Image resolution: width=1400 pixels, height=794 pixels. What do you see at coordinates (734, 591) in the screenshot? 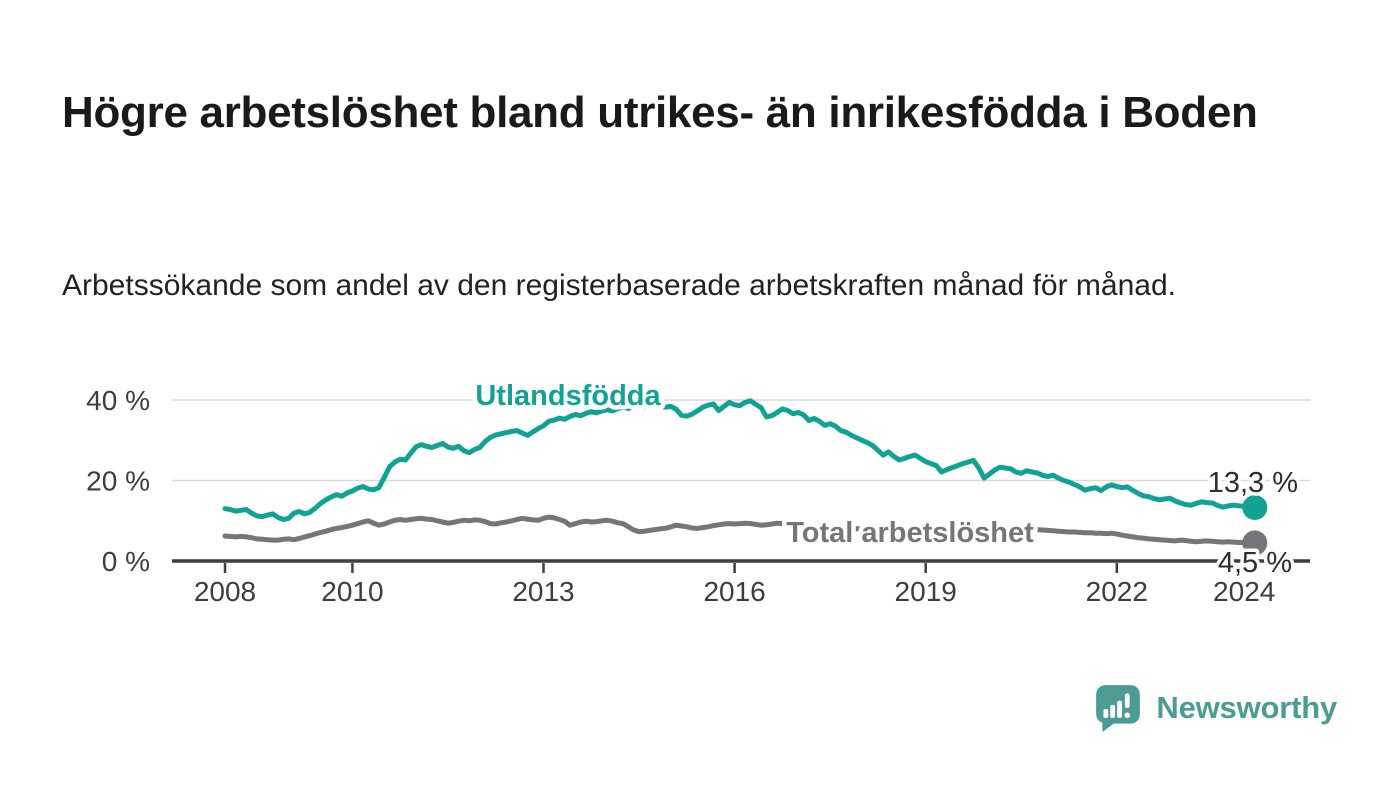
I see `x-tick-label-2016: 2016` at bounding box center [734, 591].